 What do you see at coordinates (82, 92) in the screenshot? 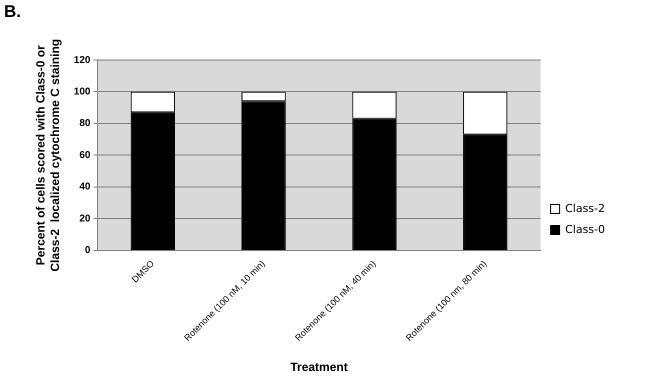
I see `y-tick-label: 100` at bounding box center [82, 92].